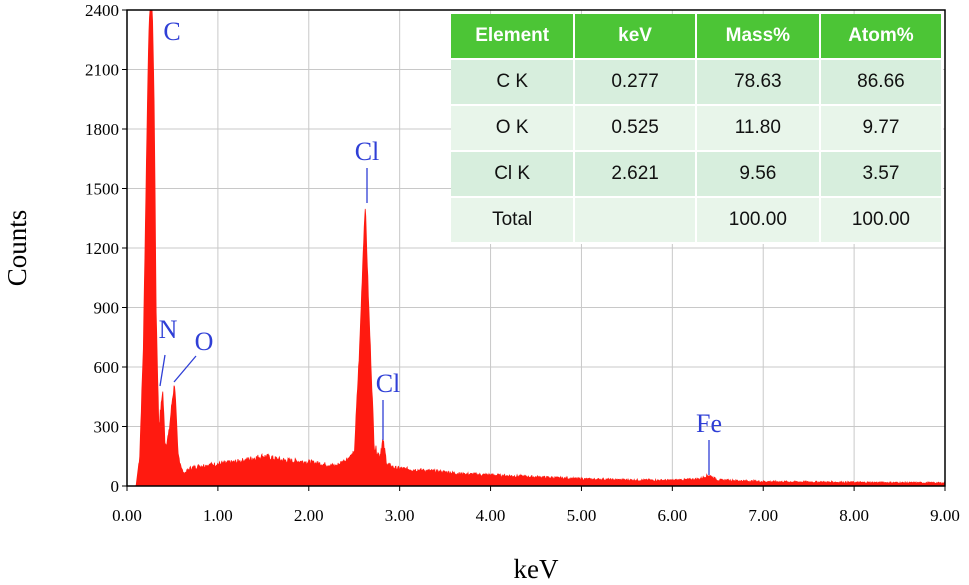 Image resolution: width=969 pixels, height=585 pixels. Describe the element at coordinates (309, 515) in the screenshot. I see `x-tick-label: 2.00` at that location.